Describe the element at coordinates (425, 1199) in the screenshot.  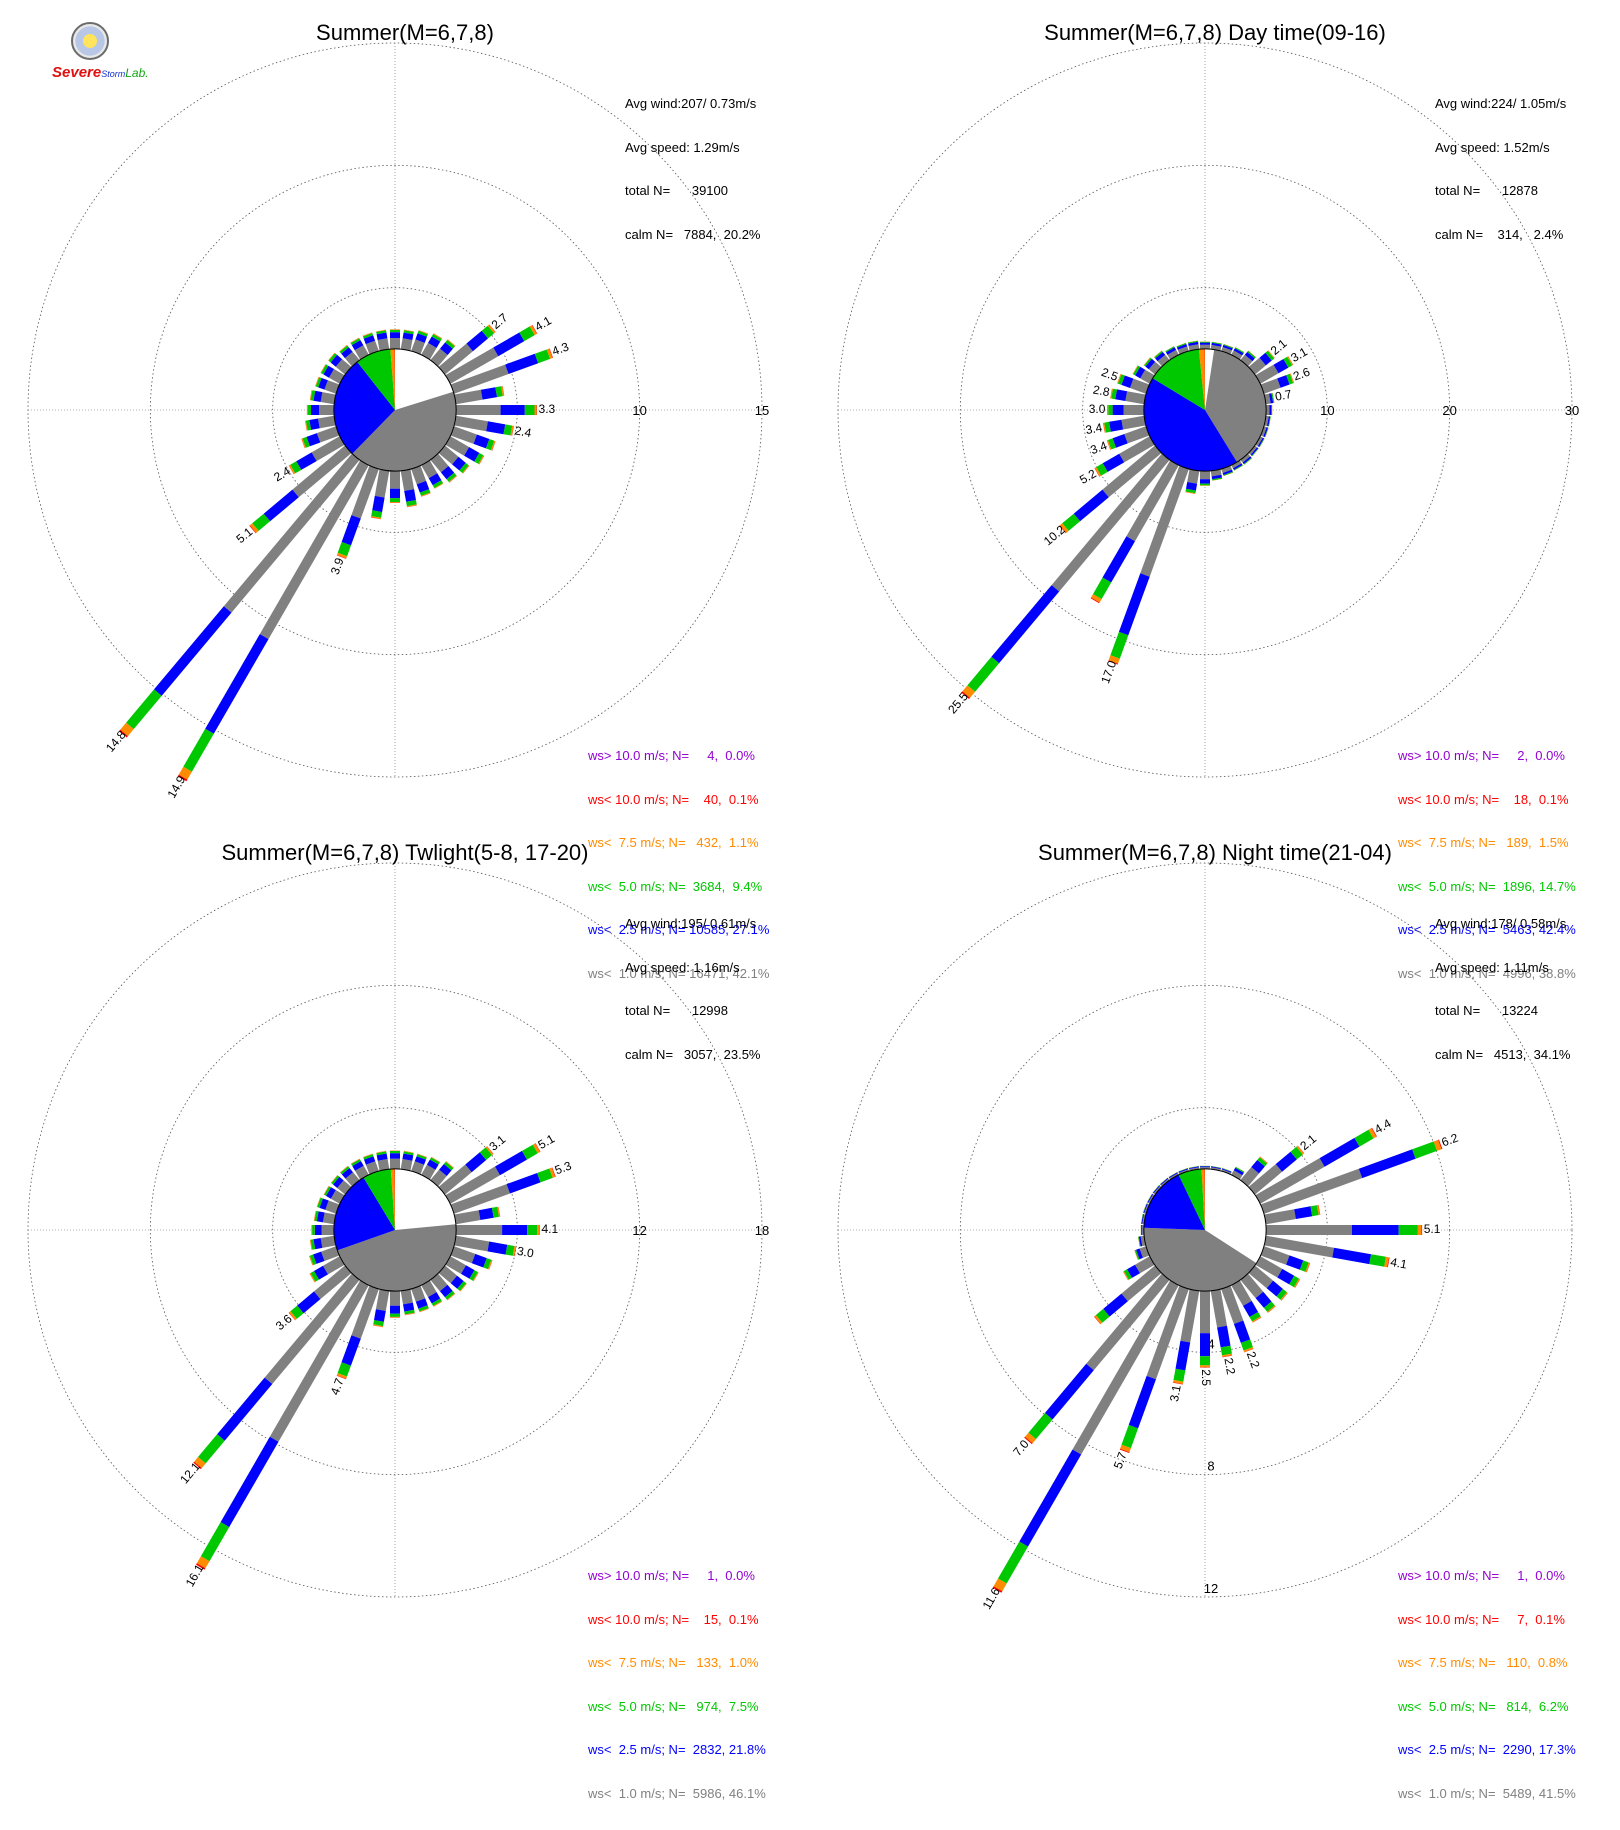
I see `calm-pie-slice` at that location.